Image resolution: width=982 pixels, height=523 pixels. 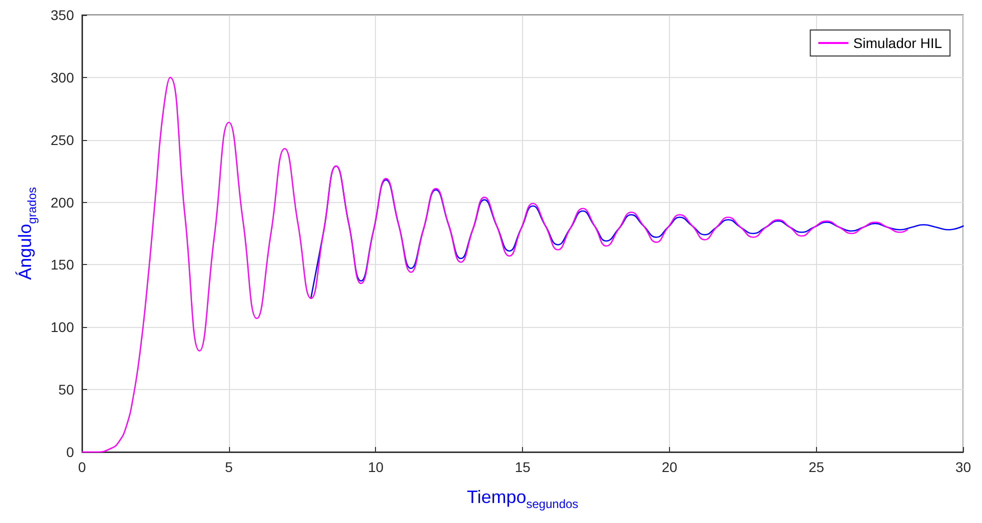 I want to click on x-tick-label: 15, so click(x=522, y=467).